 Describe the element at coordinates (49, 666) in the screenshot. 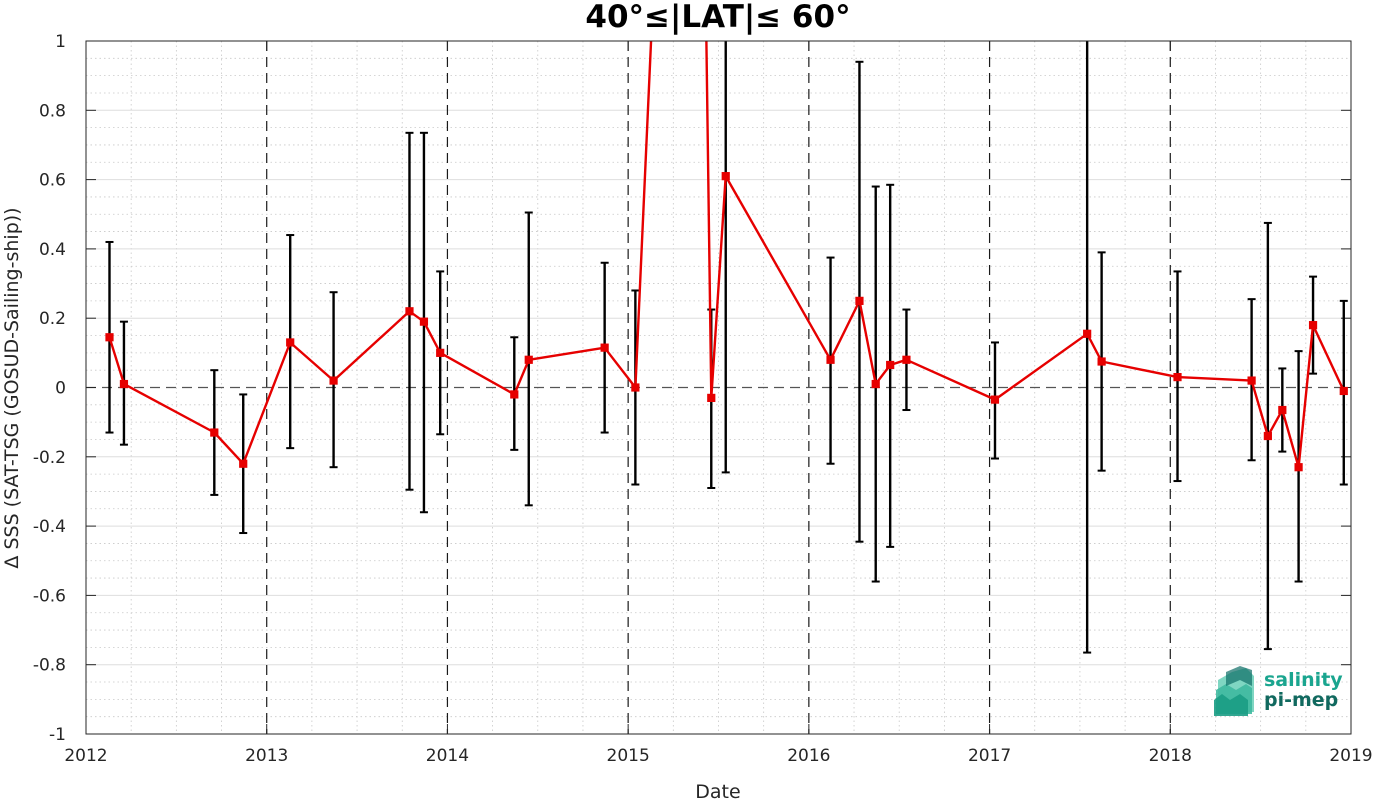

I see `y-tick-label: -0.8` at that location.